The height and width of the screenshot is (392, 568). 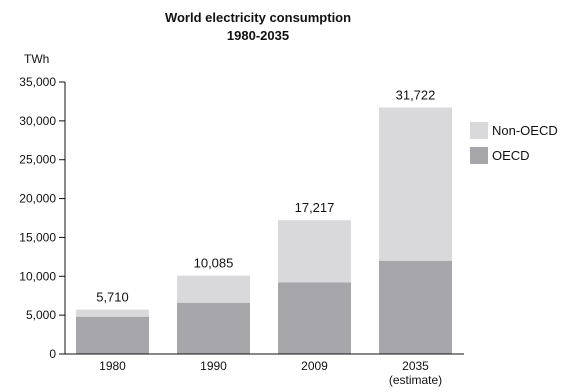 I want to click on bar-oecd-2009, so click(x=314, y=318).